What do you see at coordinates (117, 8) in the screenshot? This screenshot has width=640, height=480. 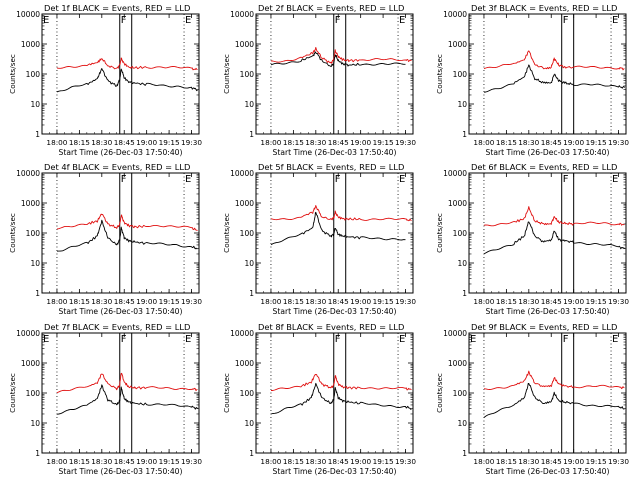 I see `panel-title: Det 1f BLACK = Events, RED = LLD` at bounding box center [117, 8].